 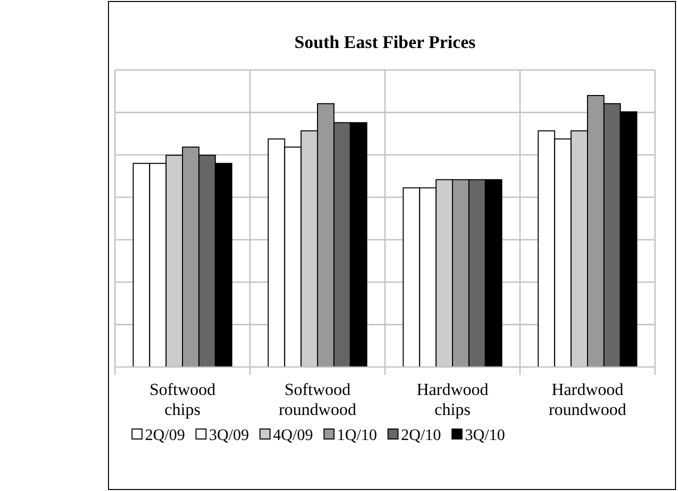 I want to click on x-tick-label: Hardwood chips, so click(x=452, y=399).